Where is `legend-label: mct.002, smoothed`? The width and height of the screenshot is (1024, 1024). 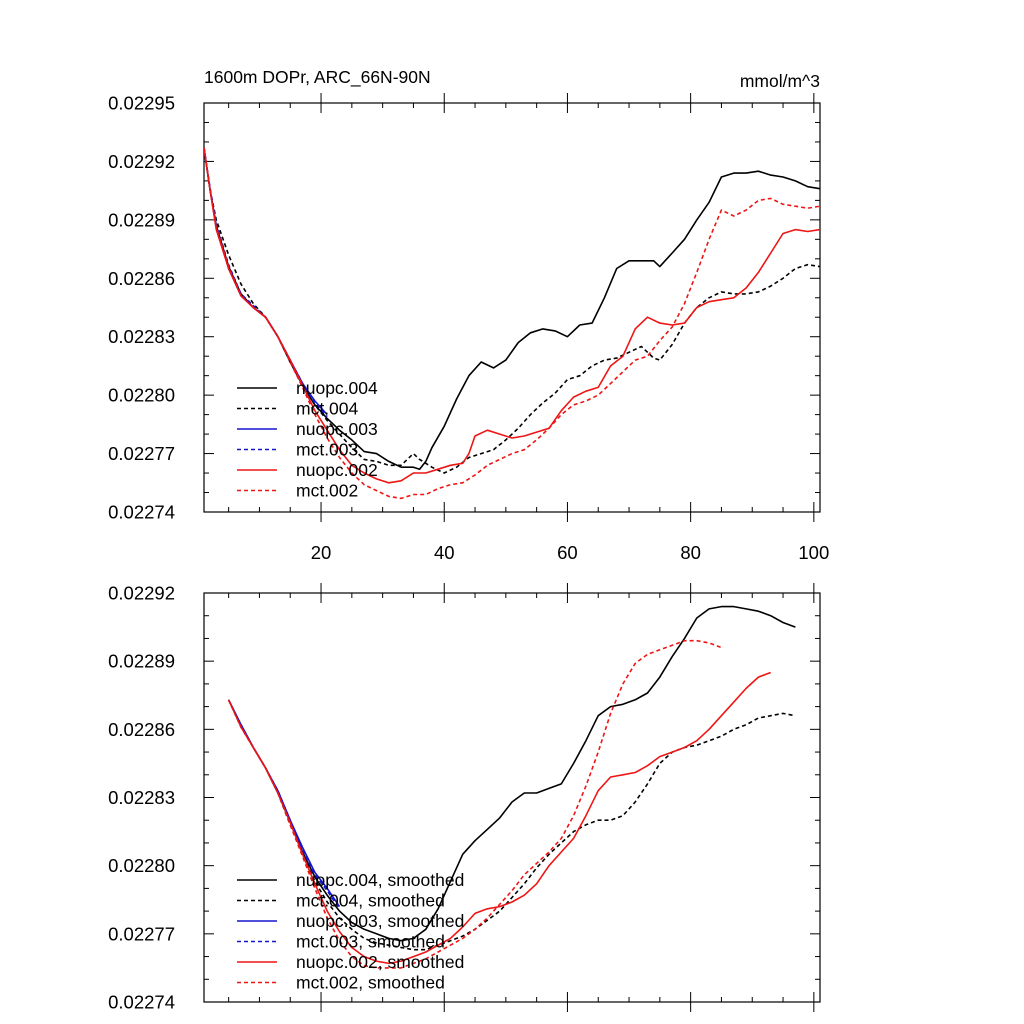 legend-label: mct.002, smoothed is located at coordinates (370, 983).